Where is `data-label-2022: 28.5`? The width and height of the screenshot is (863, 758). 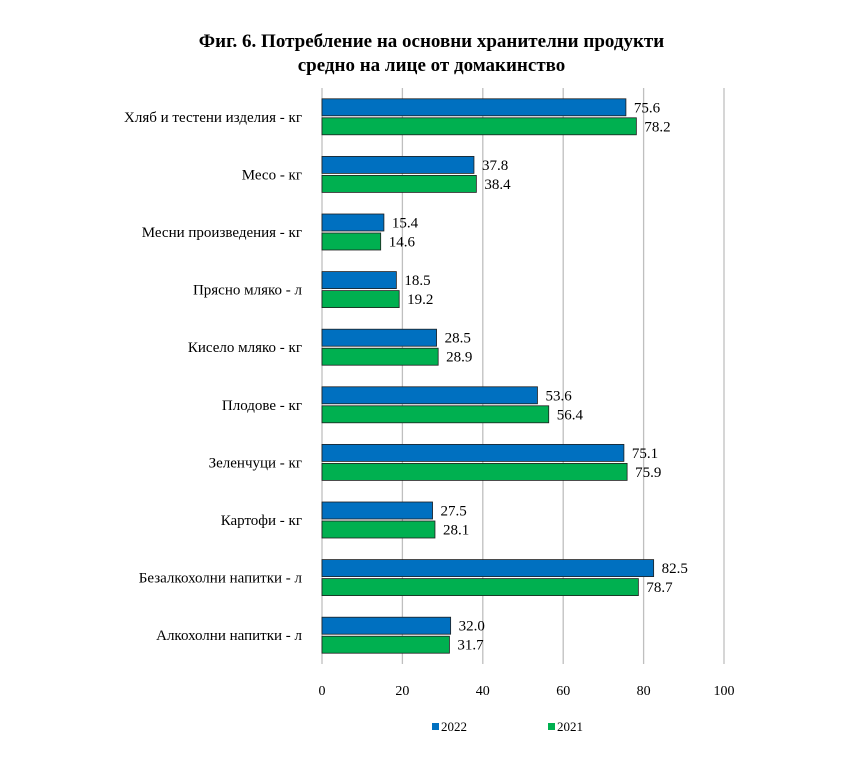 data-label-2022: 28.5 is located at coordinates (458, 339).